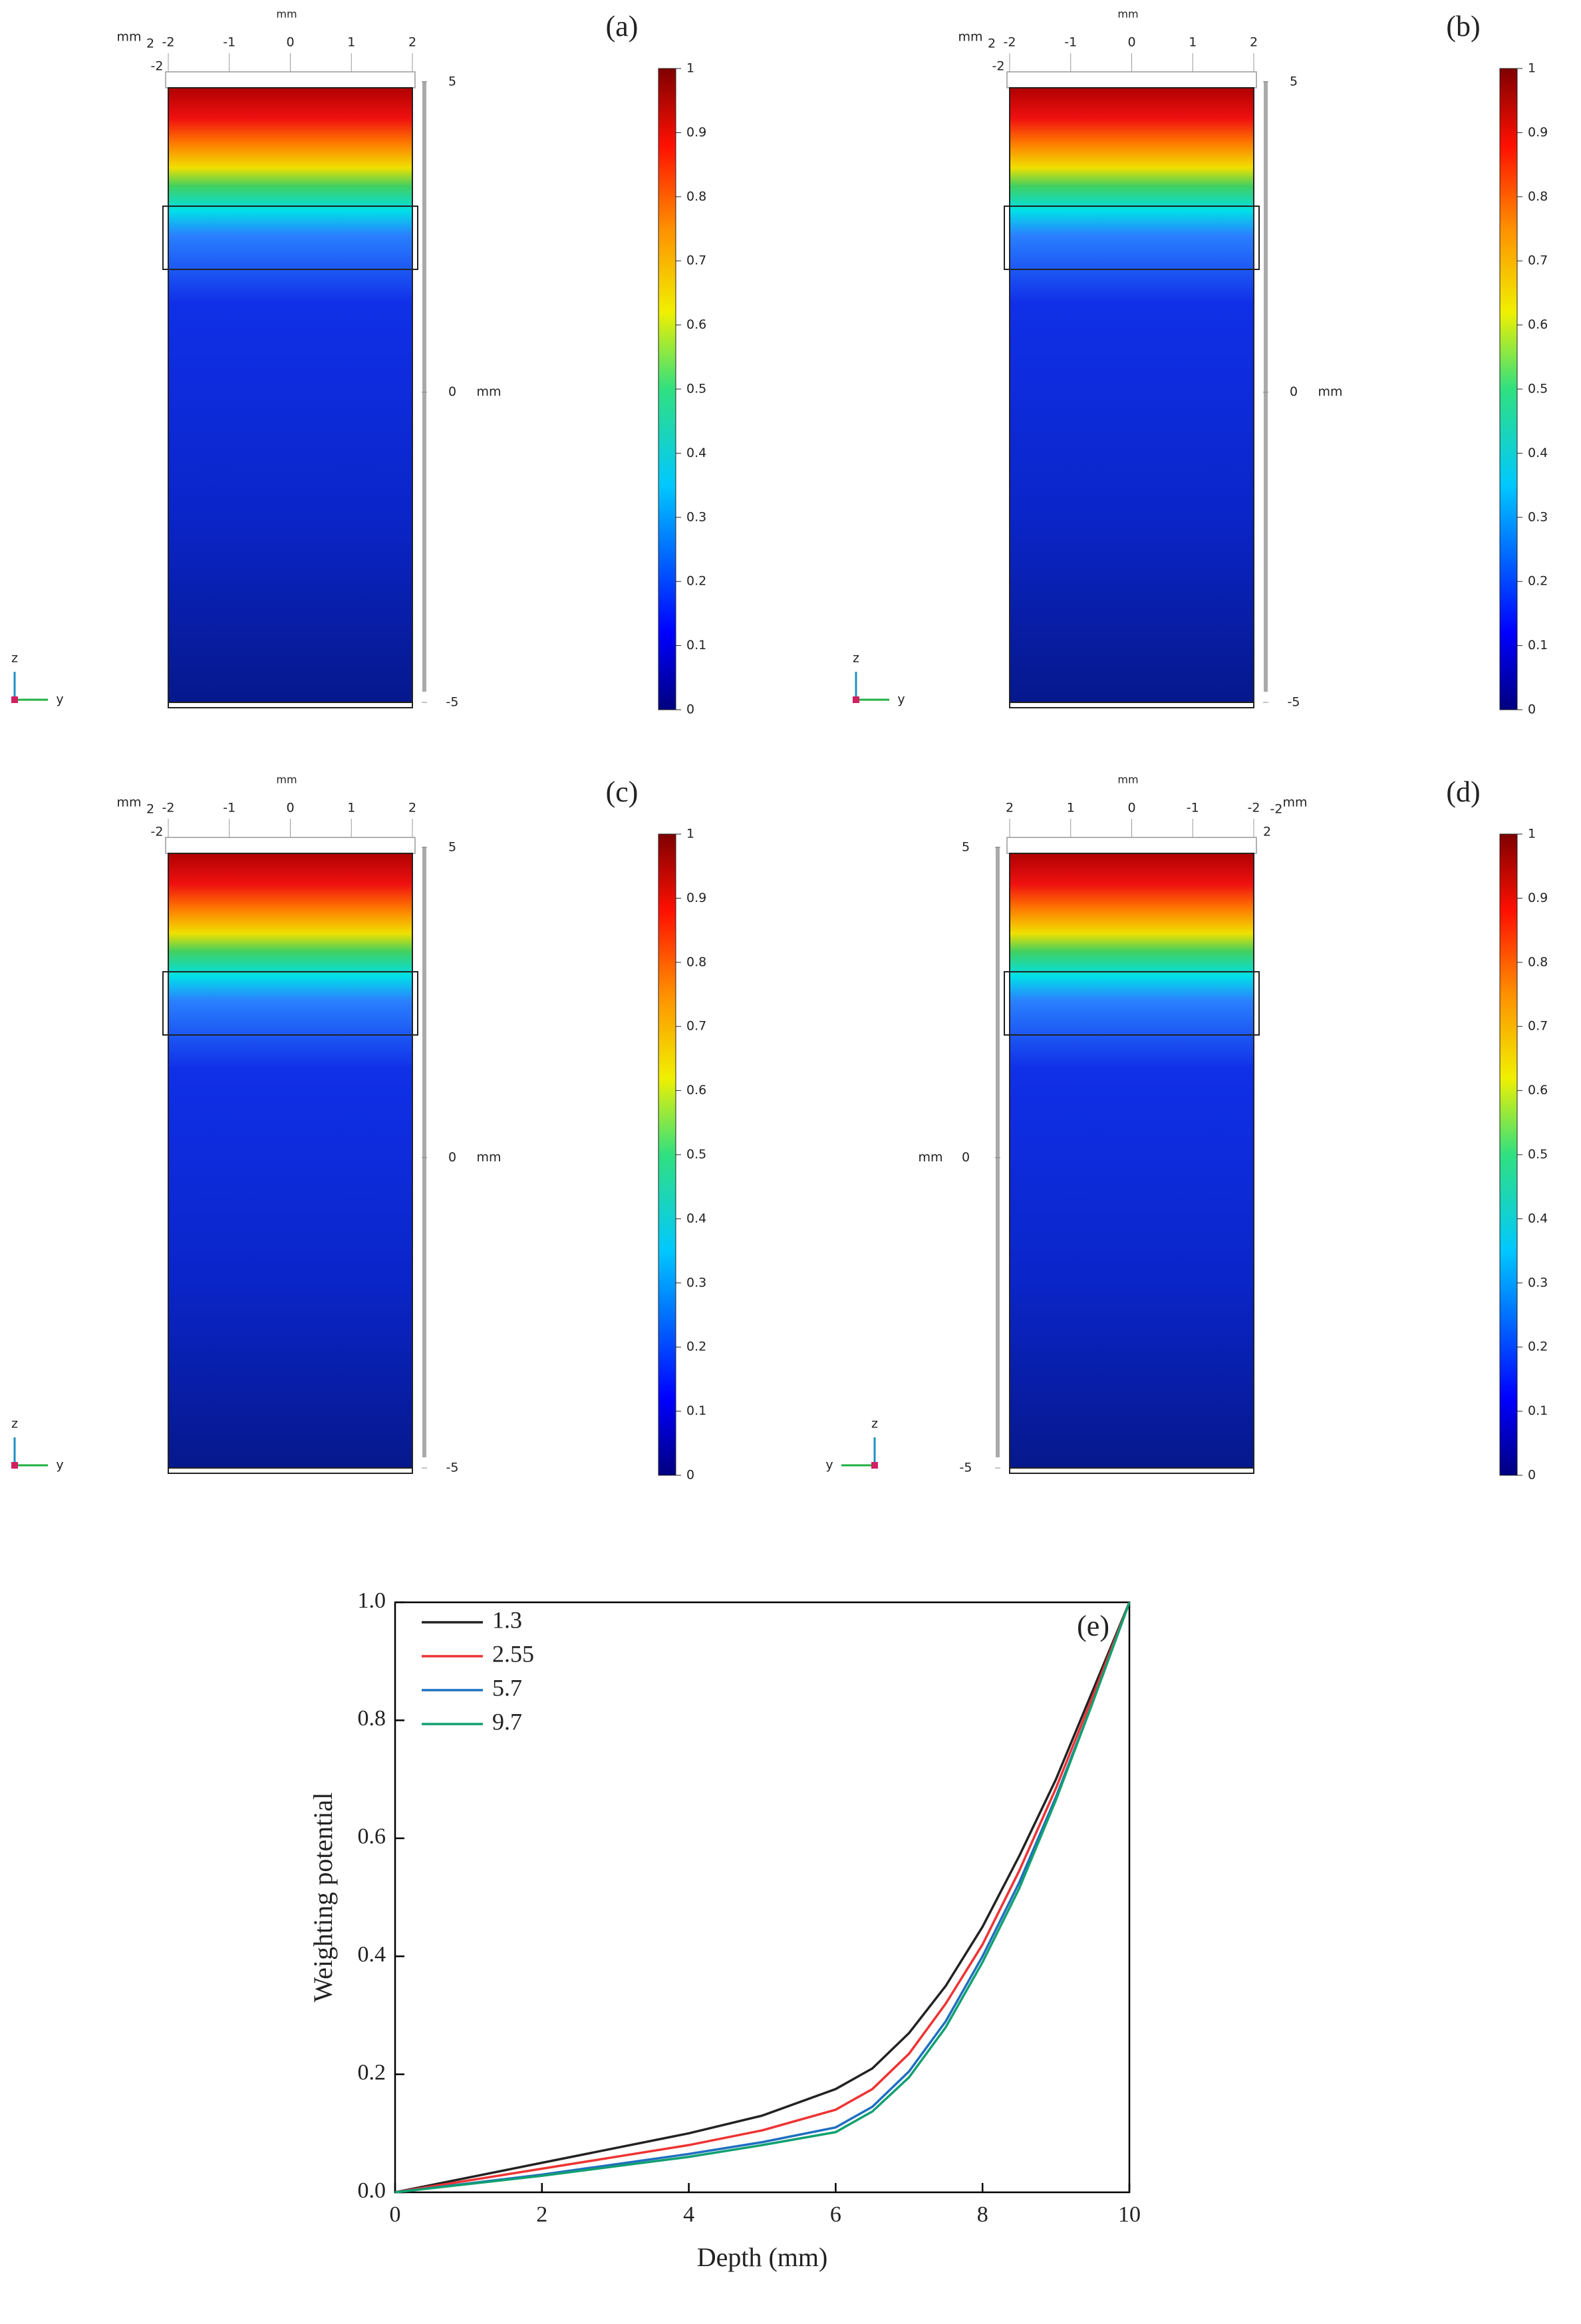 The width and height of the screenshot is (1581, 2324). What do you see at coordinates (372, 2190) in the screenshot?
I see `y-tick-label: 0.0` at bounding box center [372, 2190].